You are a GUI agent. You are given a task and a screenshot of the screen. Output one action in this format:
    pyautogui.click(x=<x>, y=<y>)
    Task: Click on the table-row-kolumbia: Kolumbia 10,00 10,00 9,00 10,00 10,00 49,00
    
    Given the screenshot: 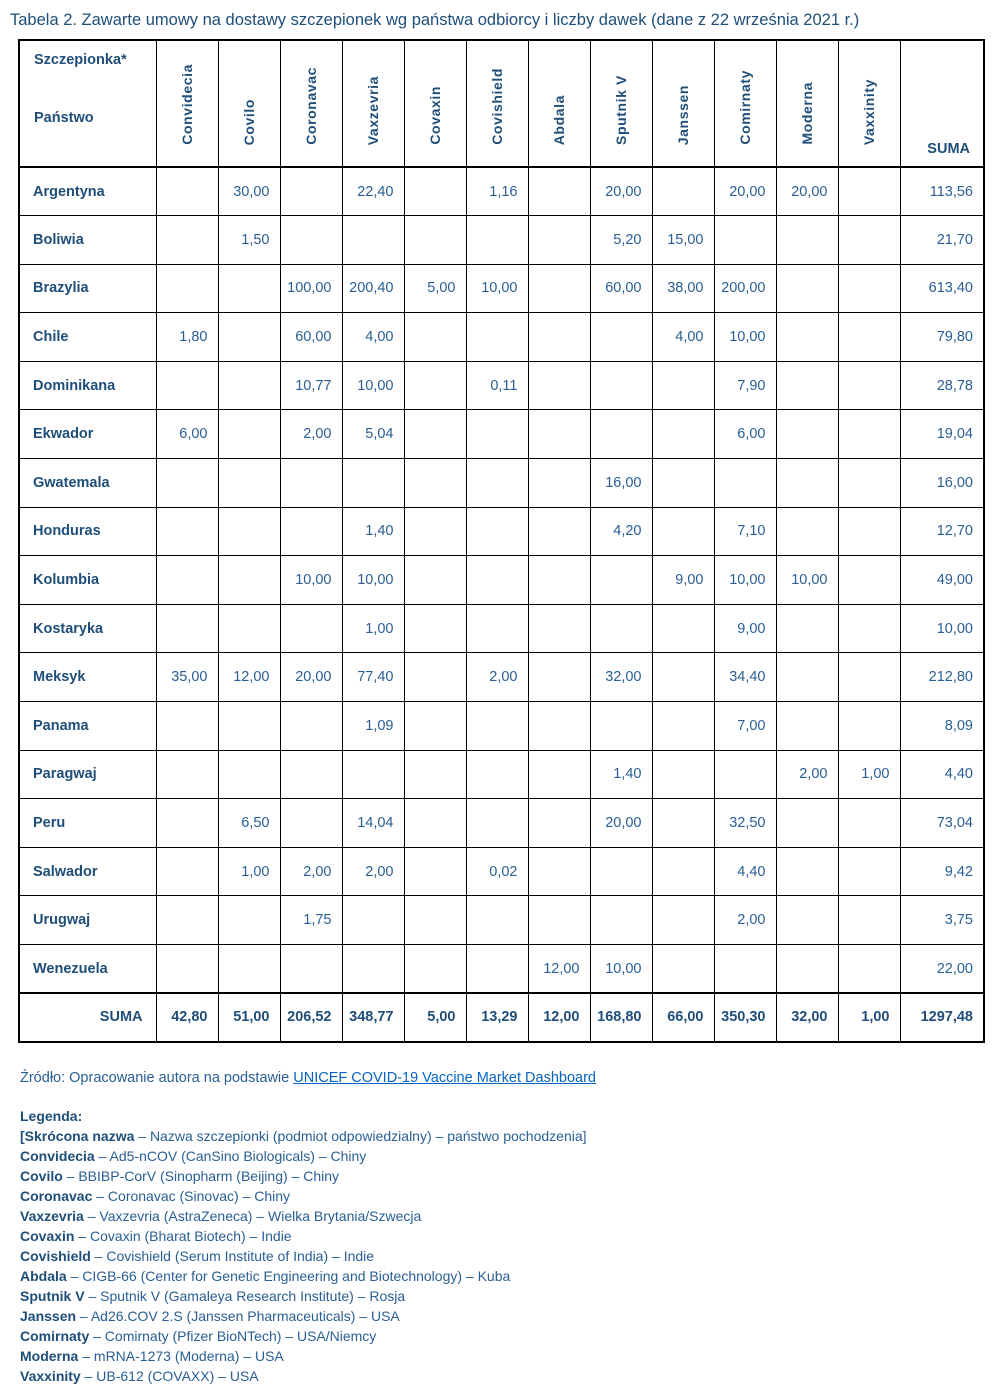 What is the action you would take?
    pyautogui.click(x=501, y=580)
    